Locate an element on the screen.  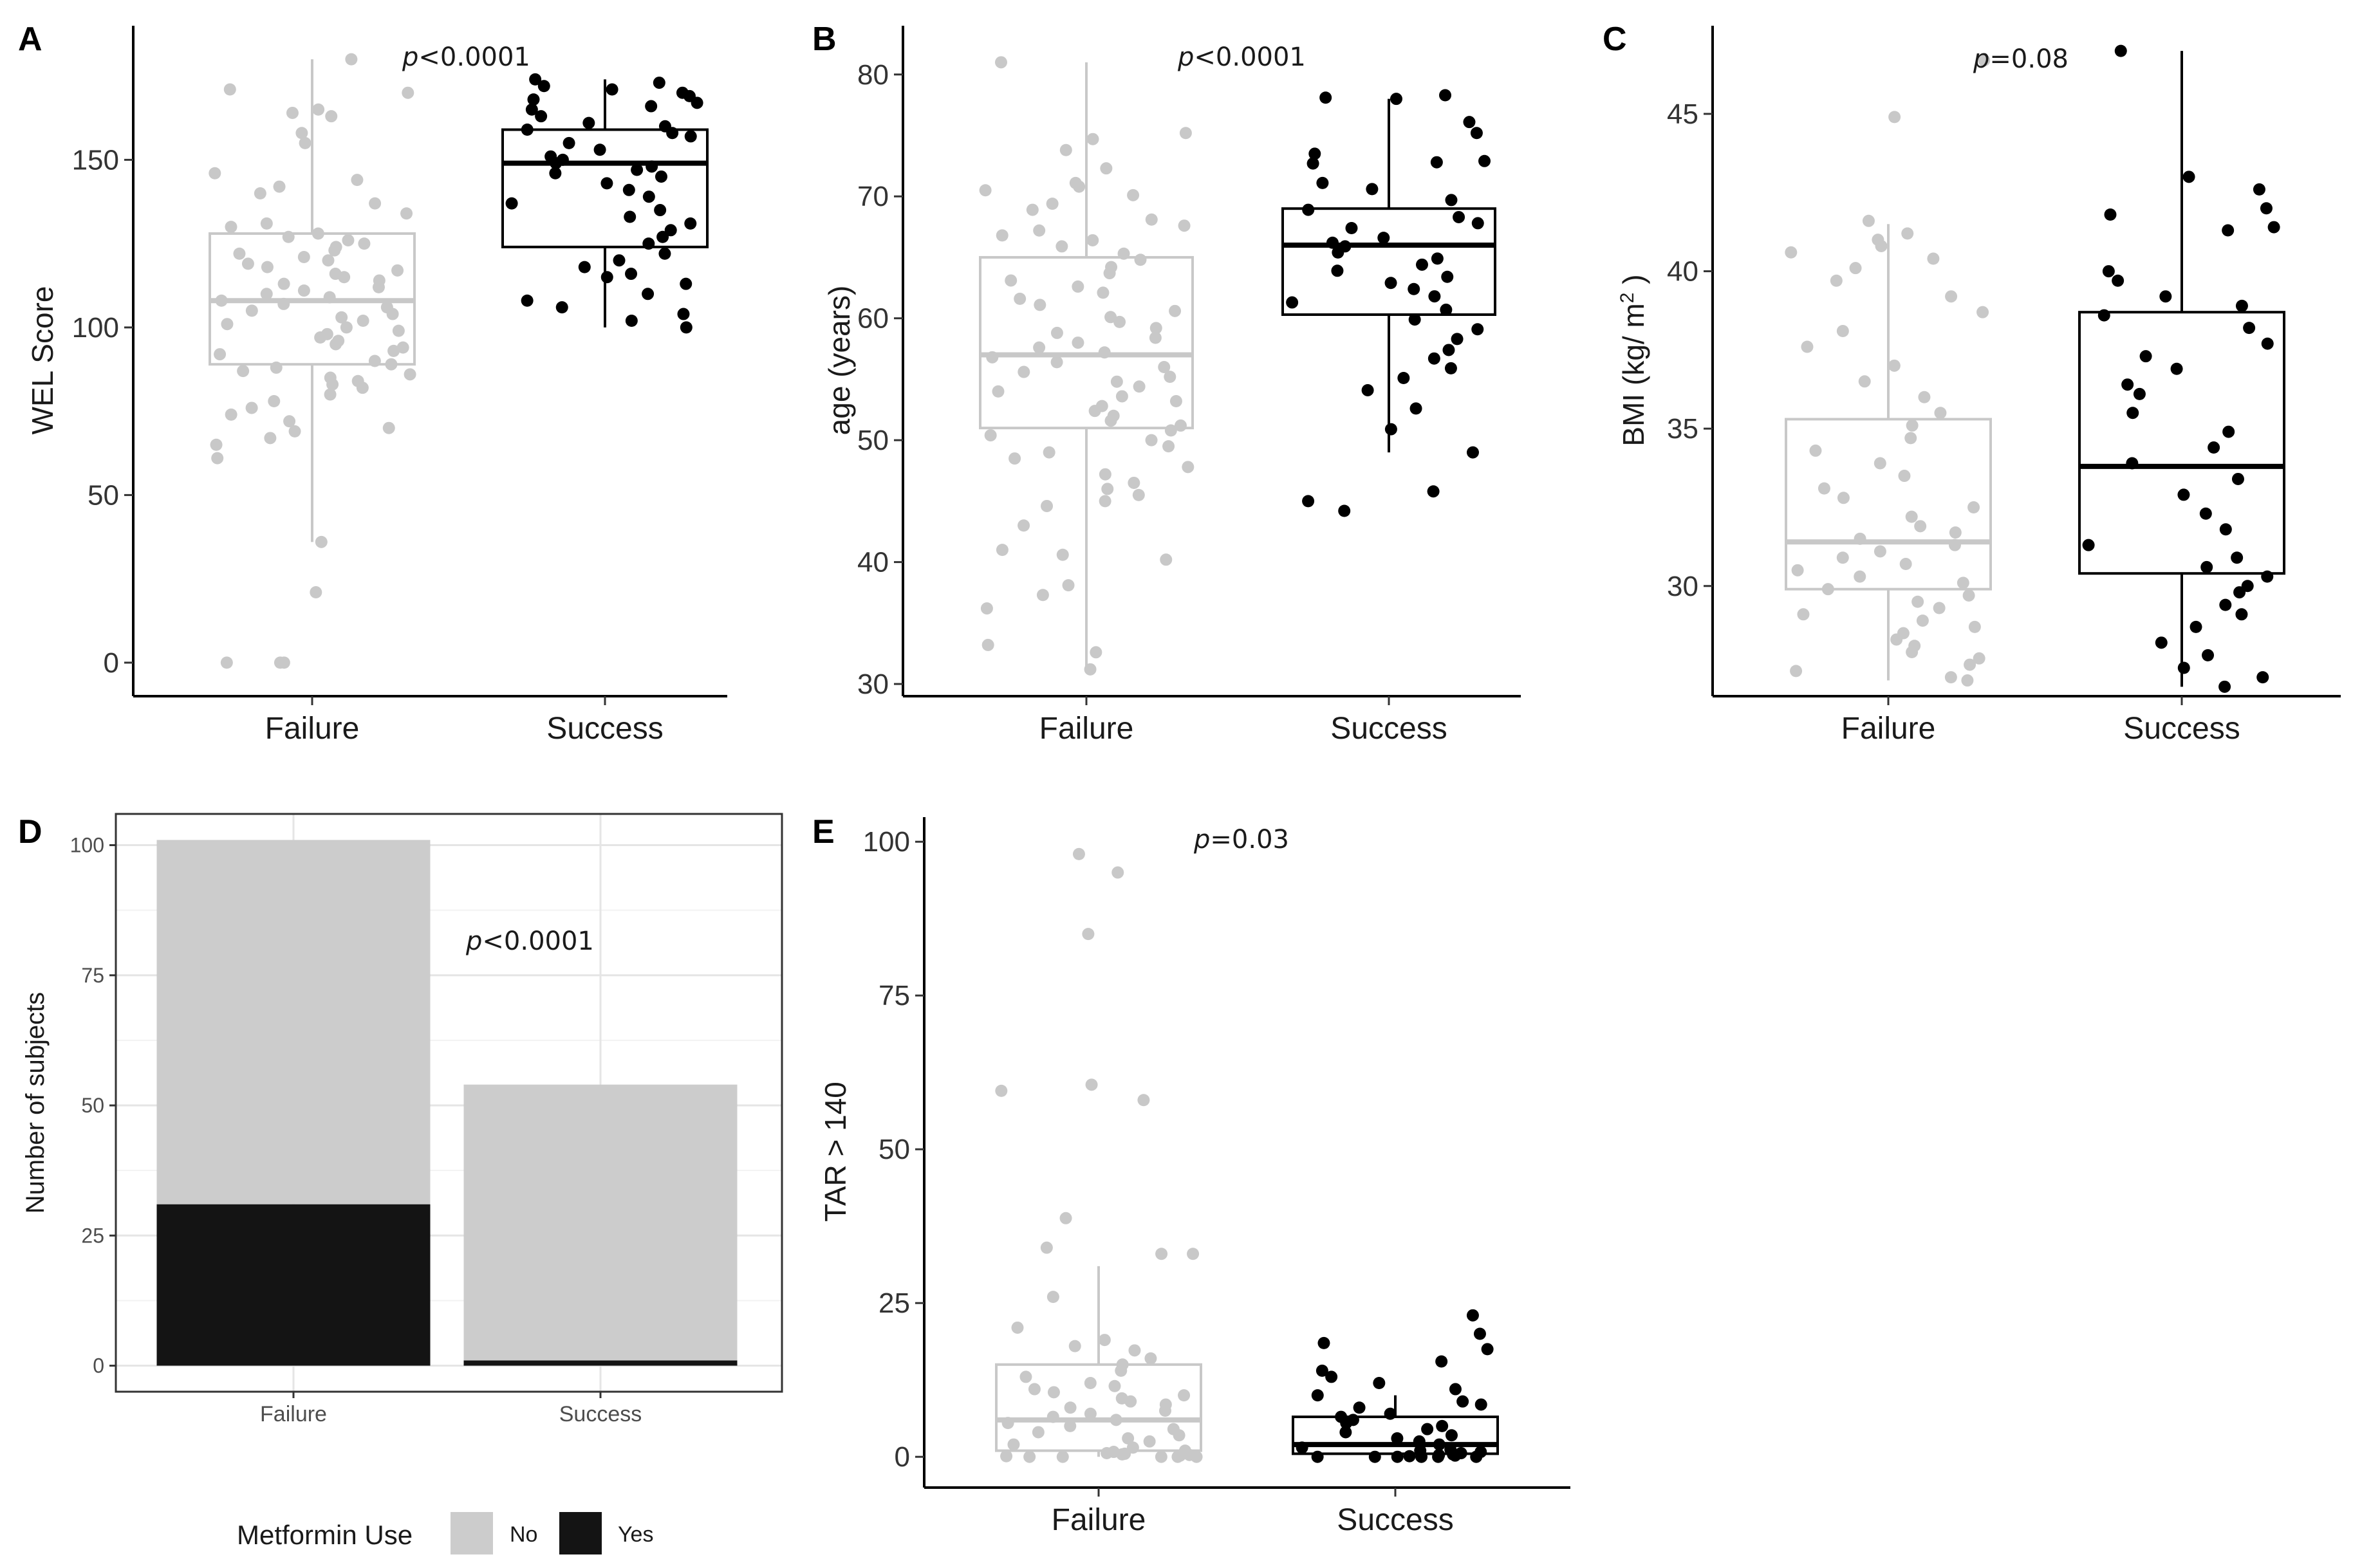
y-tick-label: 50 is located at coordinates (894, 1150).